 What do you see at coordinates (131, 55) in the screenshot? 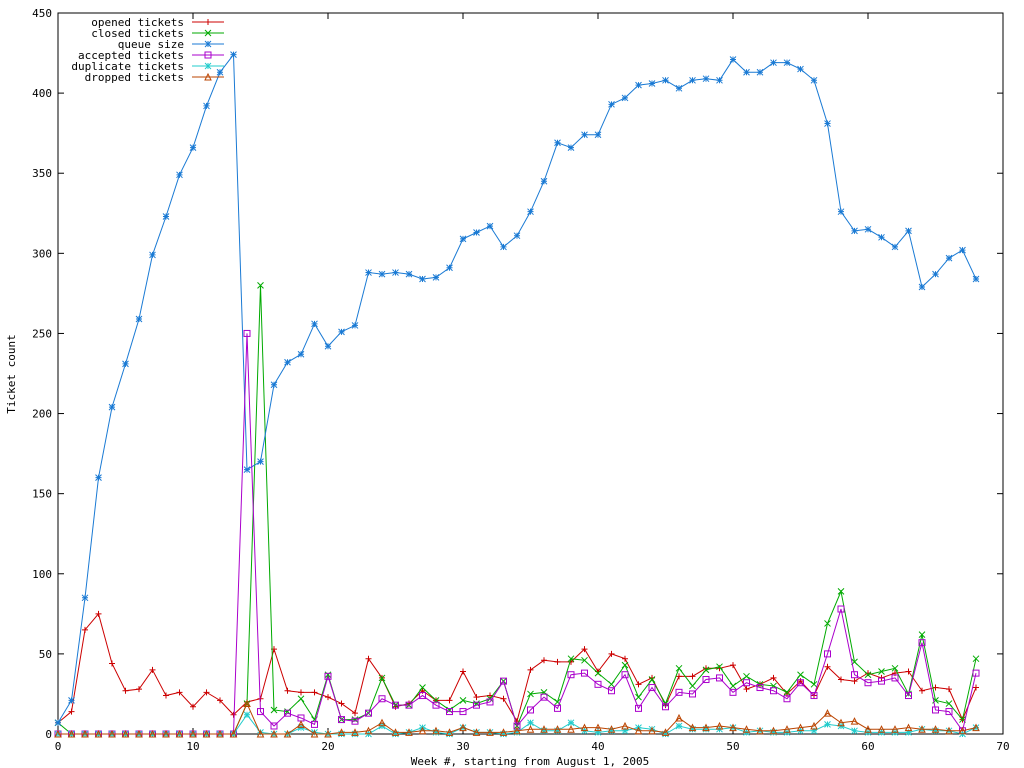
I see `legend-label: accepted tickets` at bounding box center [131, 55].